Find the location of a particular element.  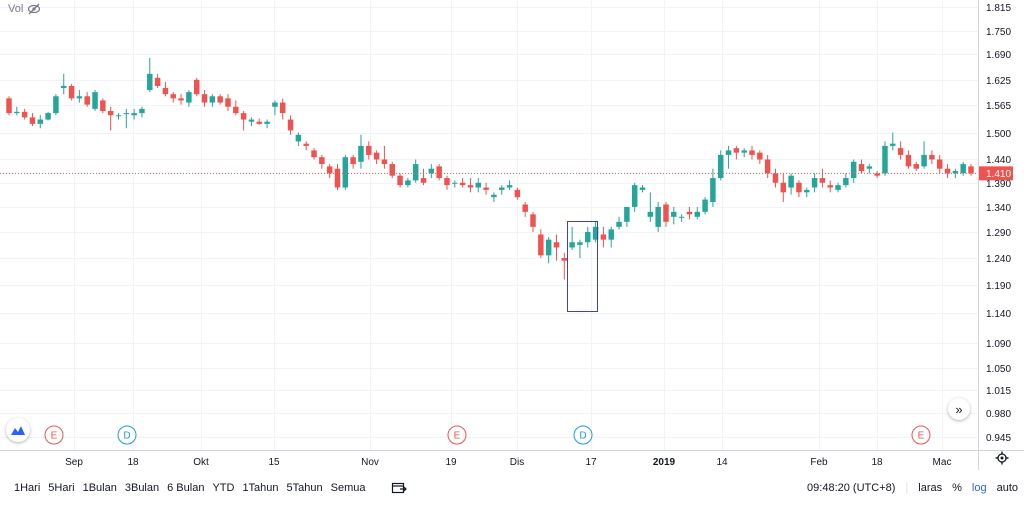

range-6m: 6 Bulan is located at coordinates (186, 487).